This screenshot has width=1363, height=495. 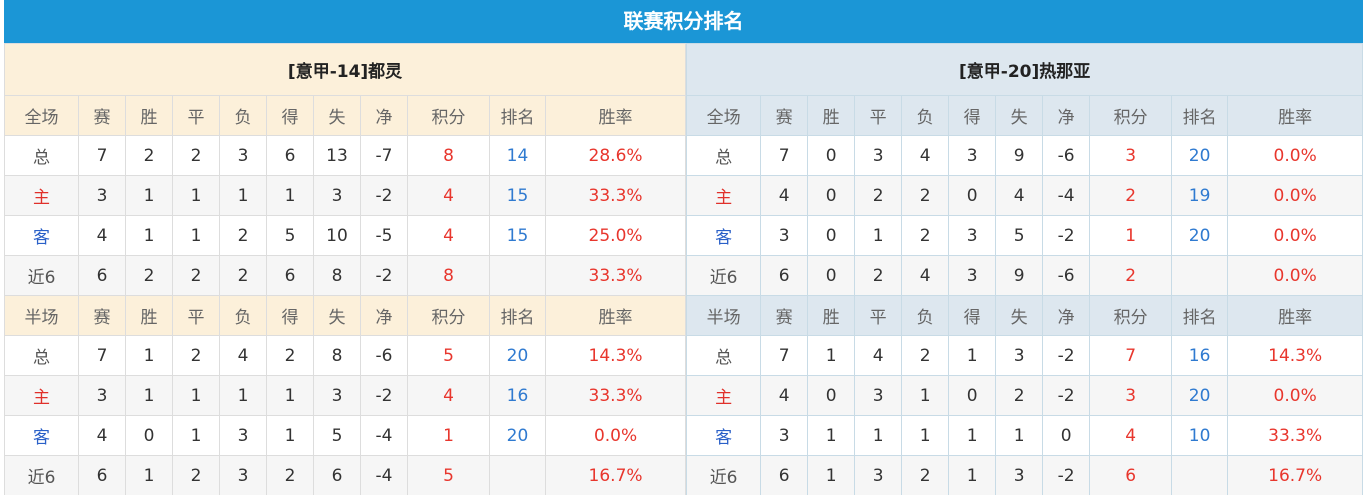 What do you see at coordinates (1019, 395) in the screenshot?
I see `cell-ga: 2` at bounding box center [1019, 395].